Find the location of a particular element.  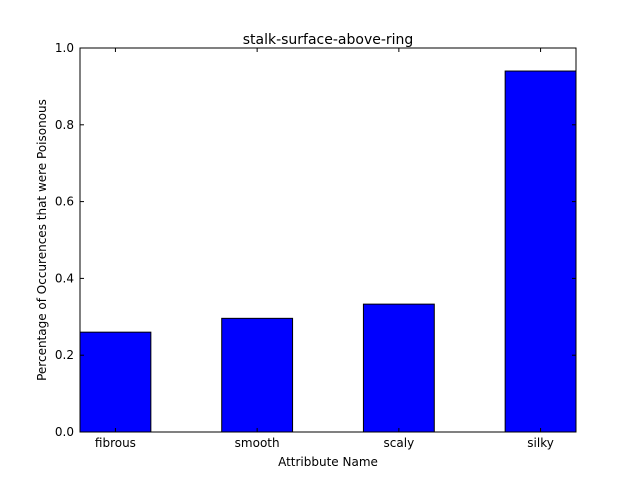

bar-fibrous is located at coordinates (115, 382).